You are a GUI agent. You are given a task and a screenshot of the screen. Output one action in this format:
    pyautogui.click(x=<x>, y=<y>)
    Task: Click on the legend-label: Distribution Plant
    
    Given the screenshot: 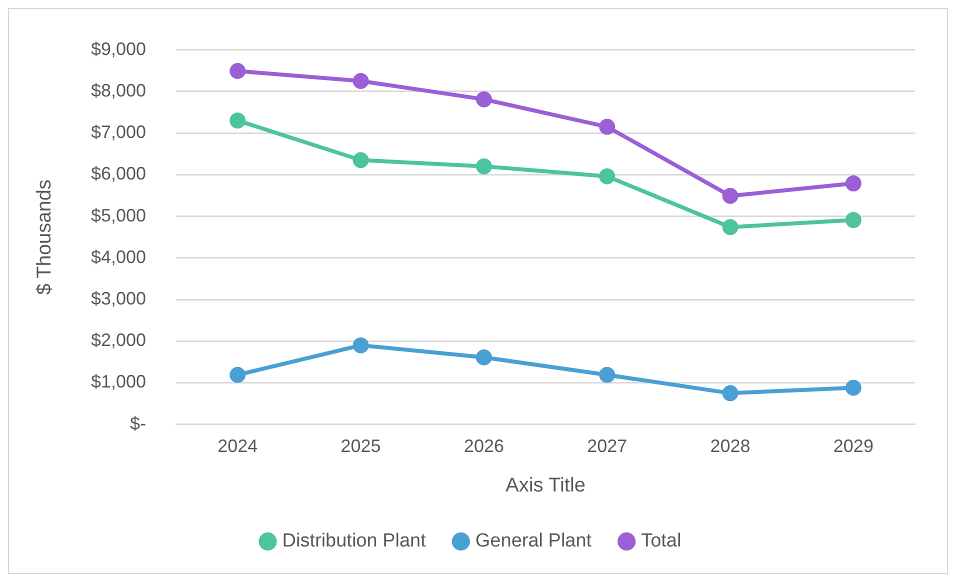 What is the action you would take?
    pyautogui.click(x=354, y=541)
    